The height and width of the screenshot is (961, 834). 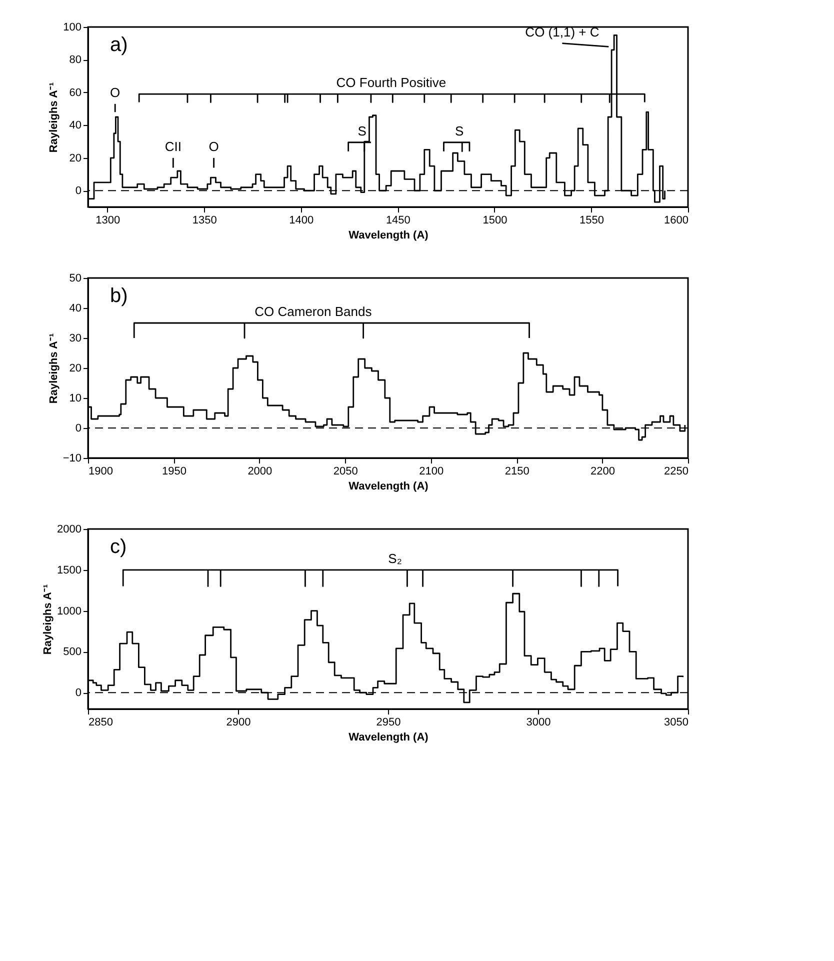 I want to click on x-tick-label: 1550, so click(x=591, y=220).